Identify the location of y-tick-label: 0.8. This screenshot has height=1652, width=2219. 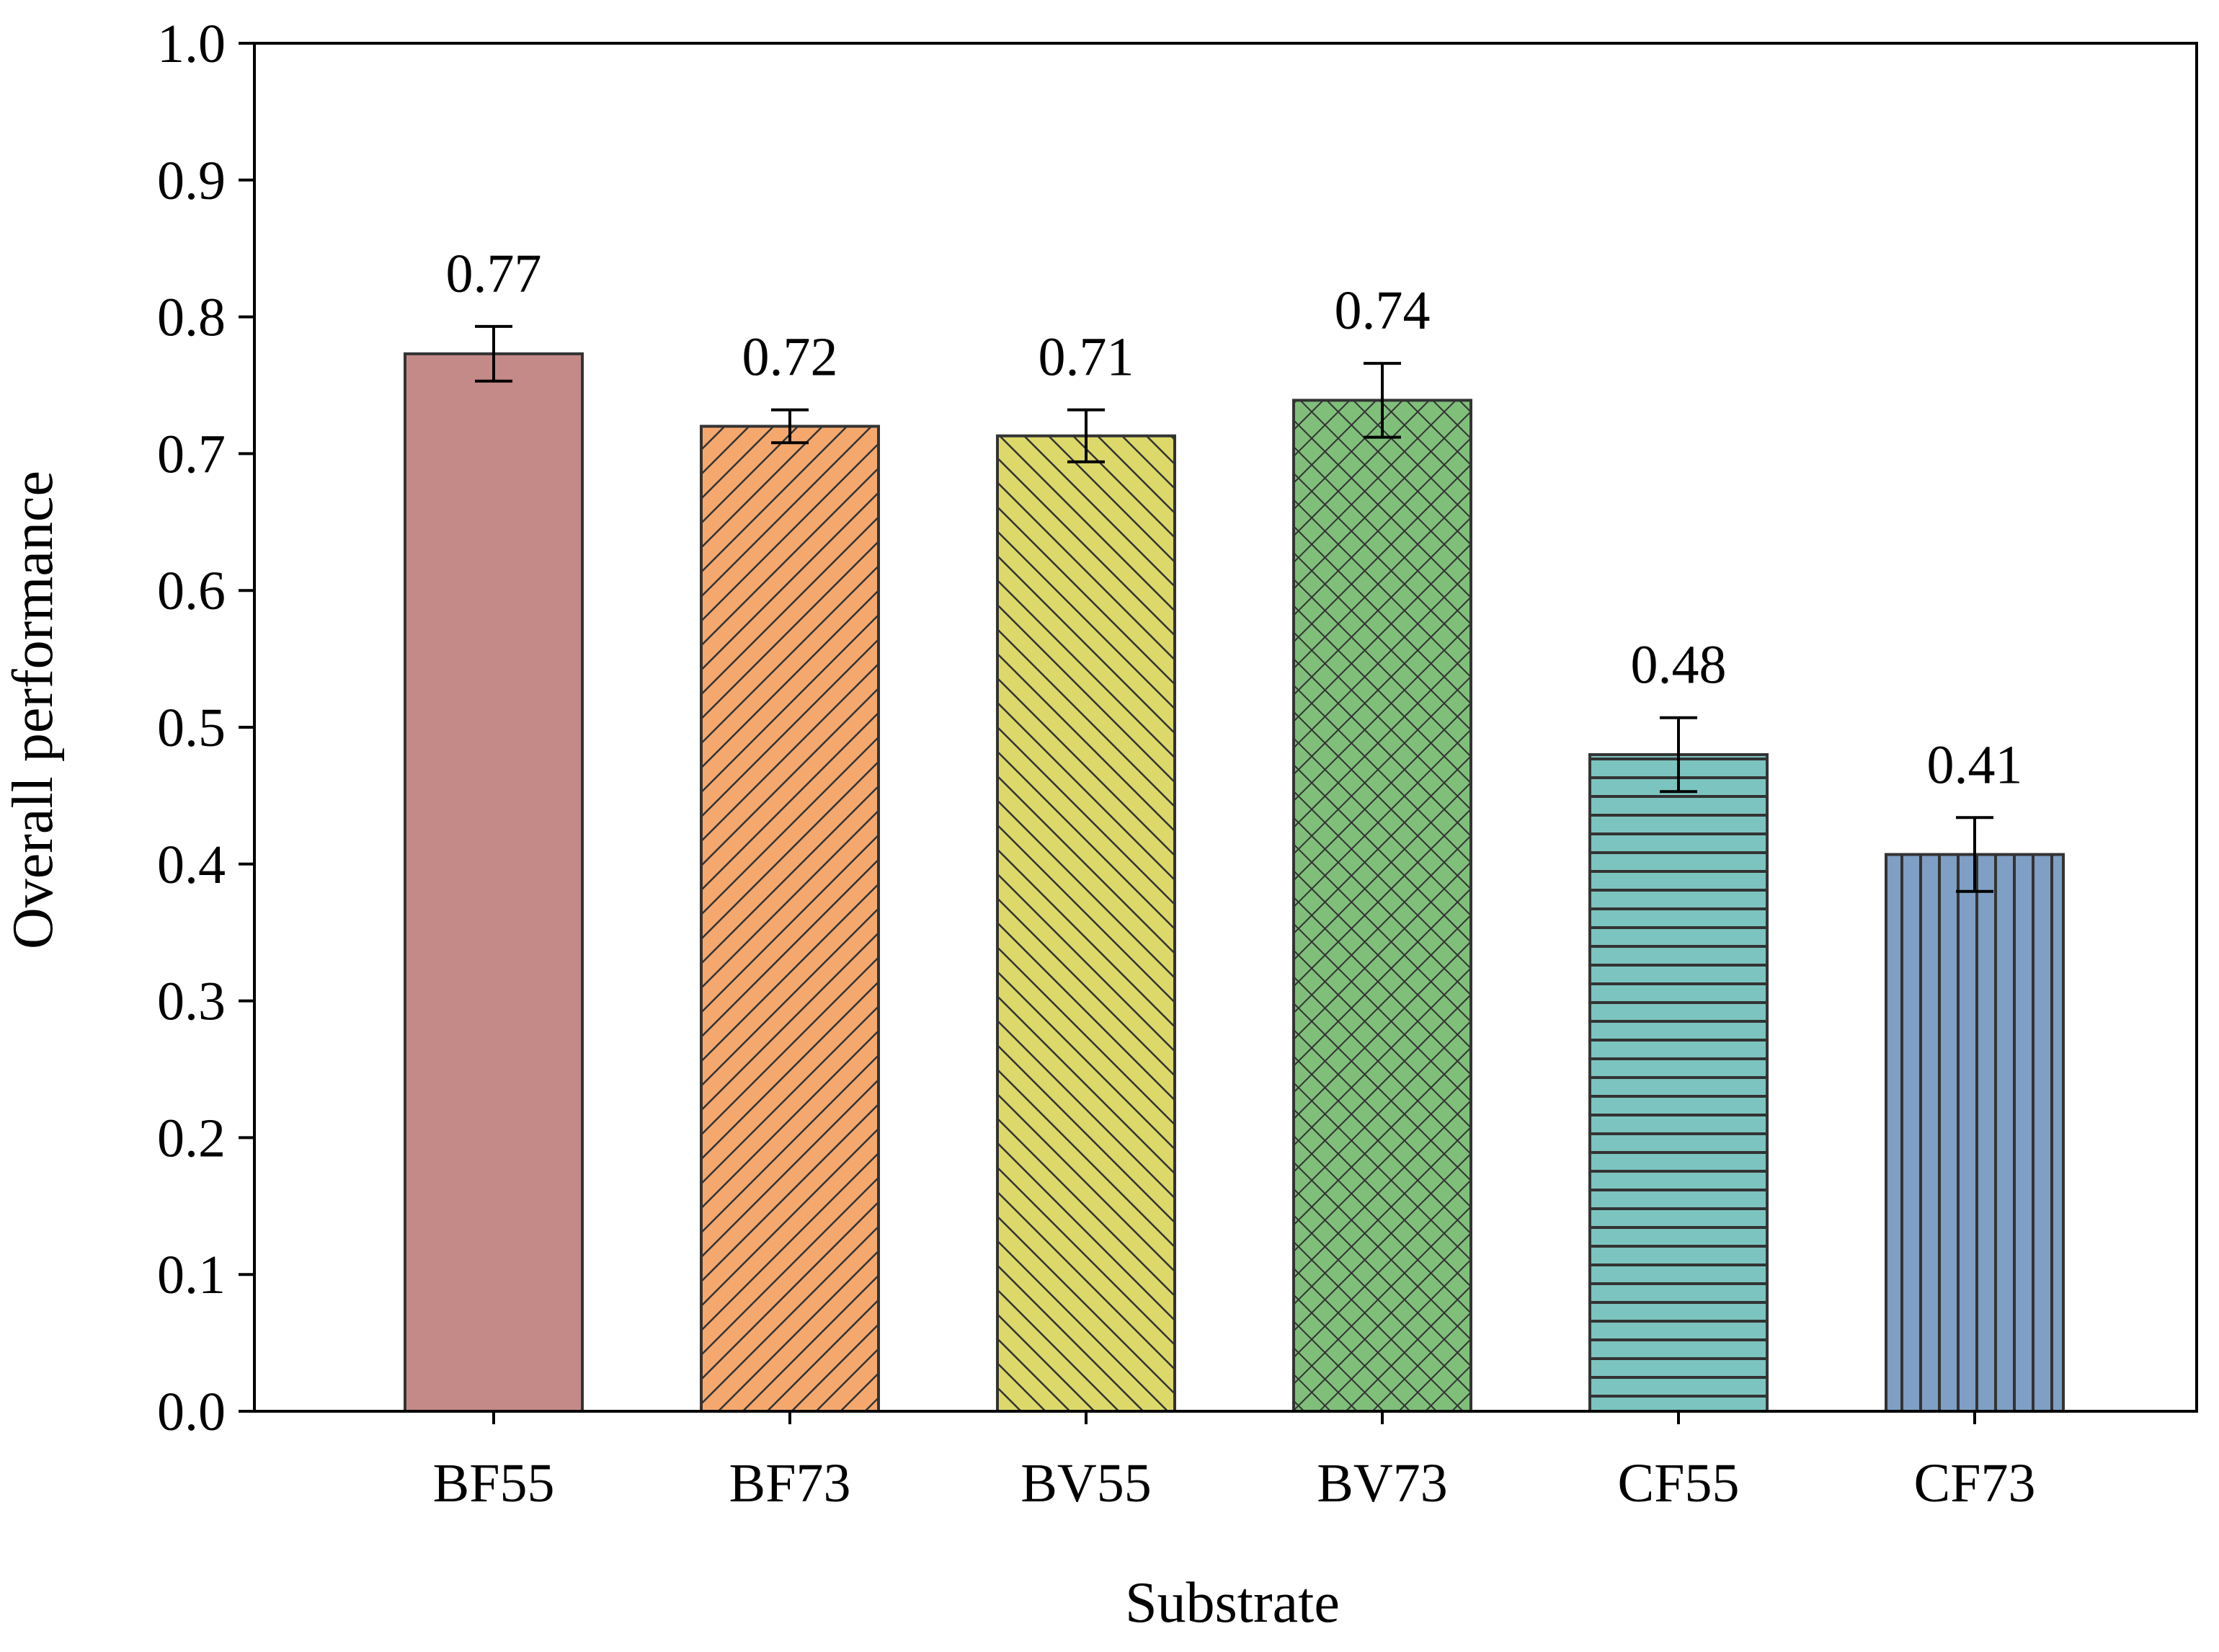
(192, 318).